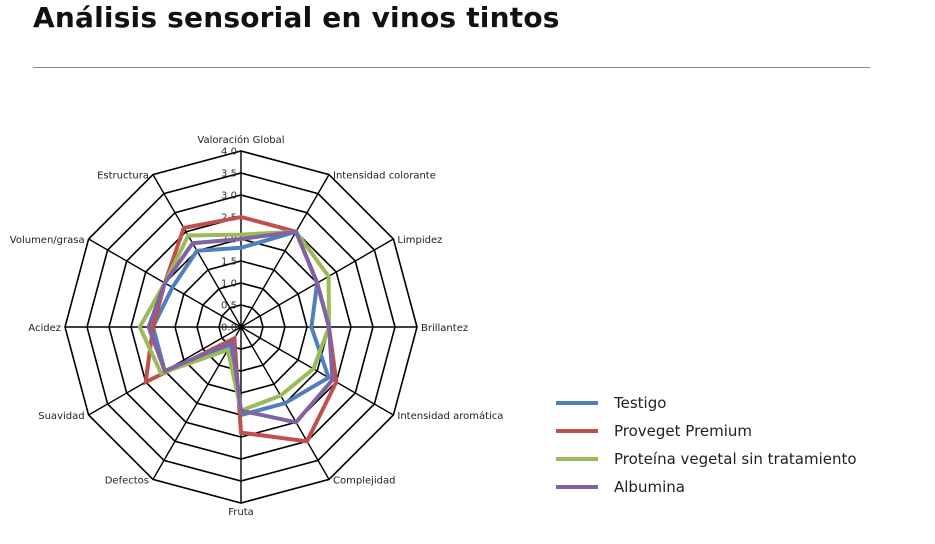 Image resolution: width=935 pixels, height=544 pixels. What do you see at coordinates (706, 487) in the screenshot?
I see `legend-item: Albumina` at bounding box center [706, 487].